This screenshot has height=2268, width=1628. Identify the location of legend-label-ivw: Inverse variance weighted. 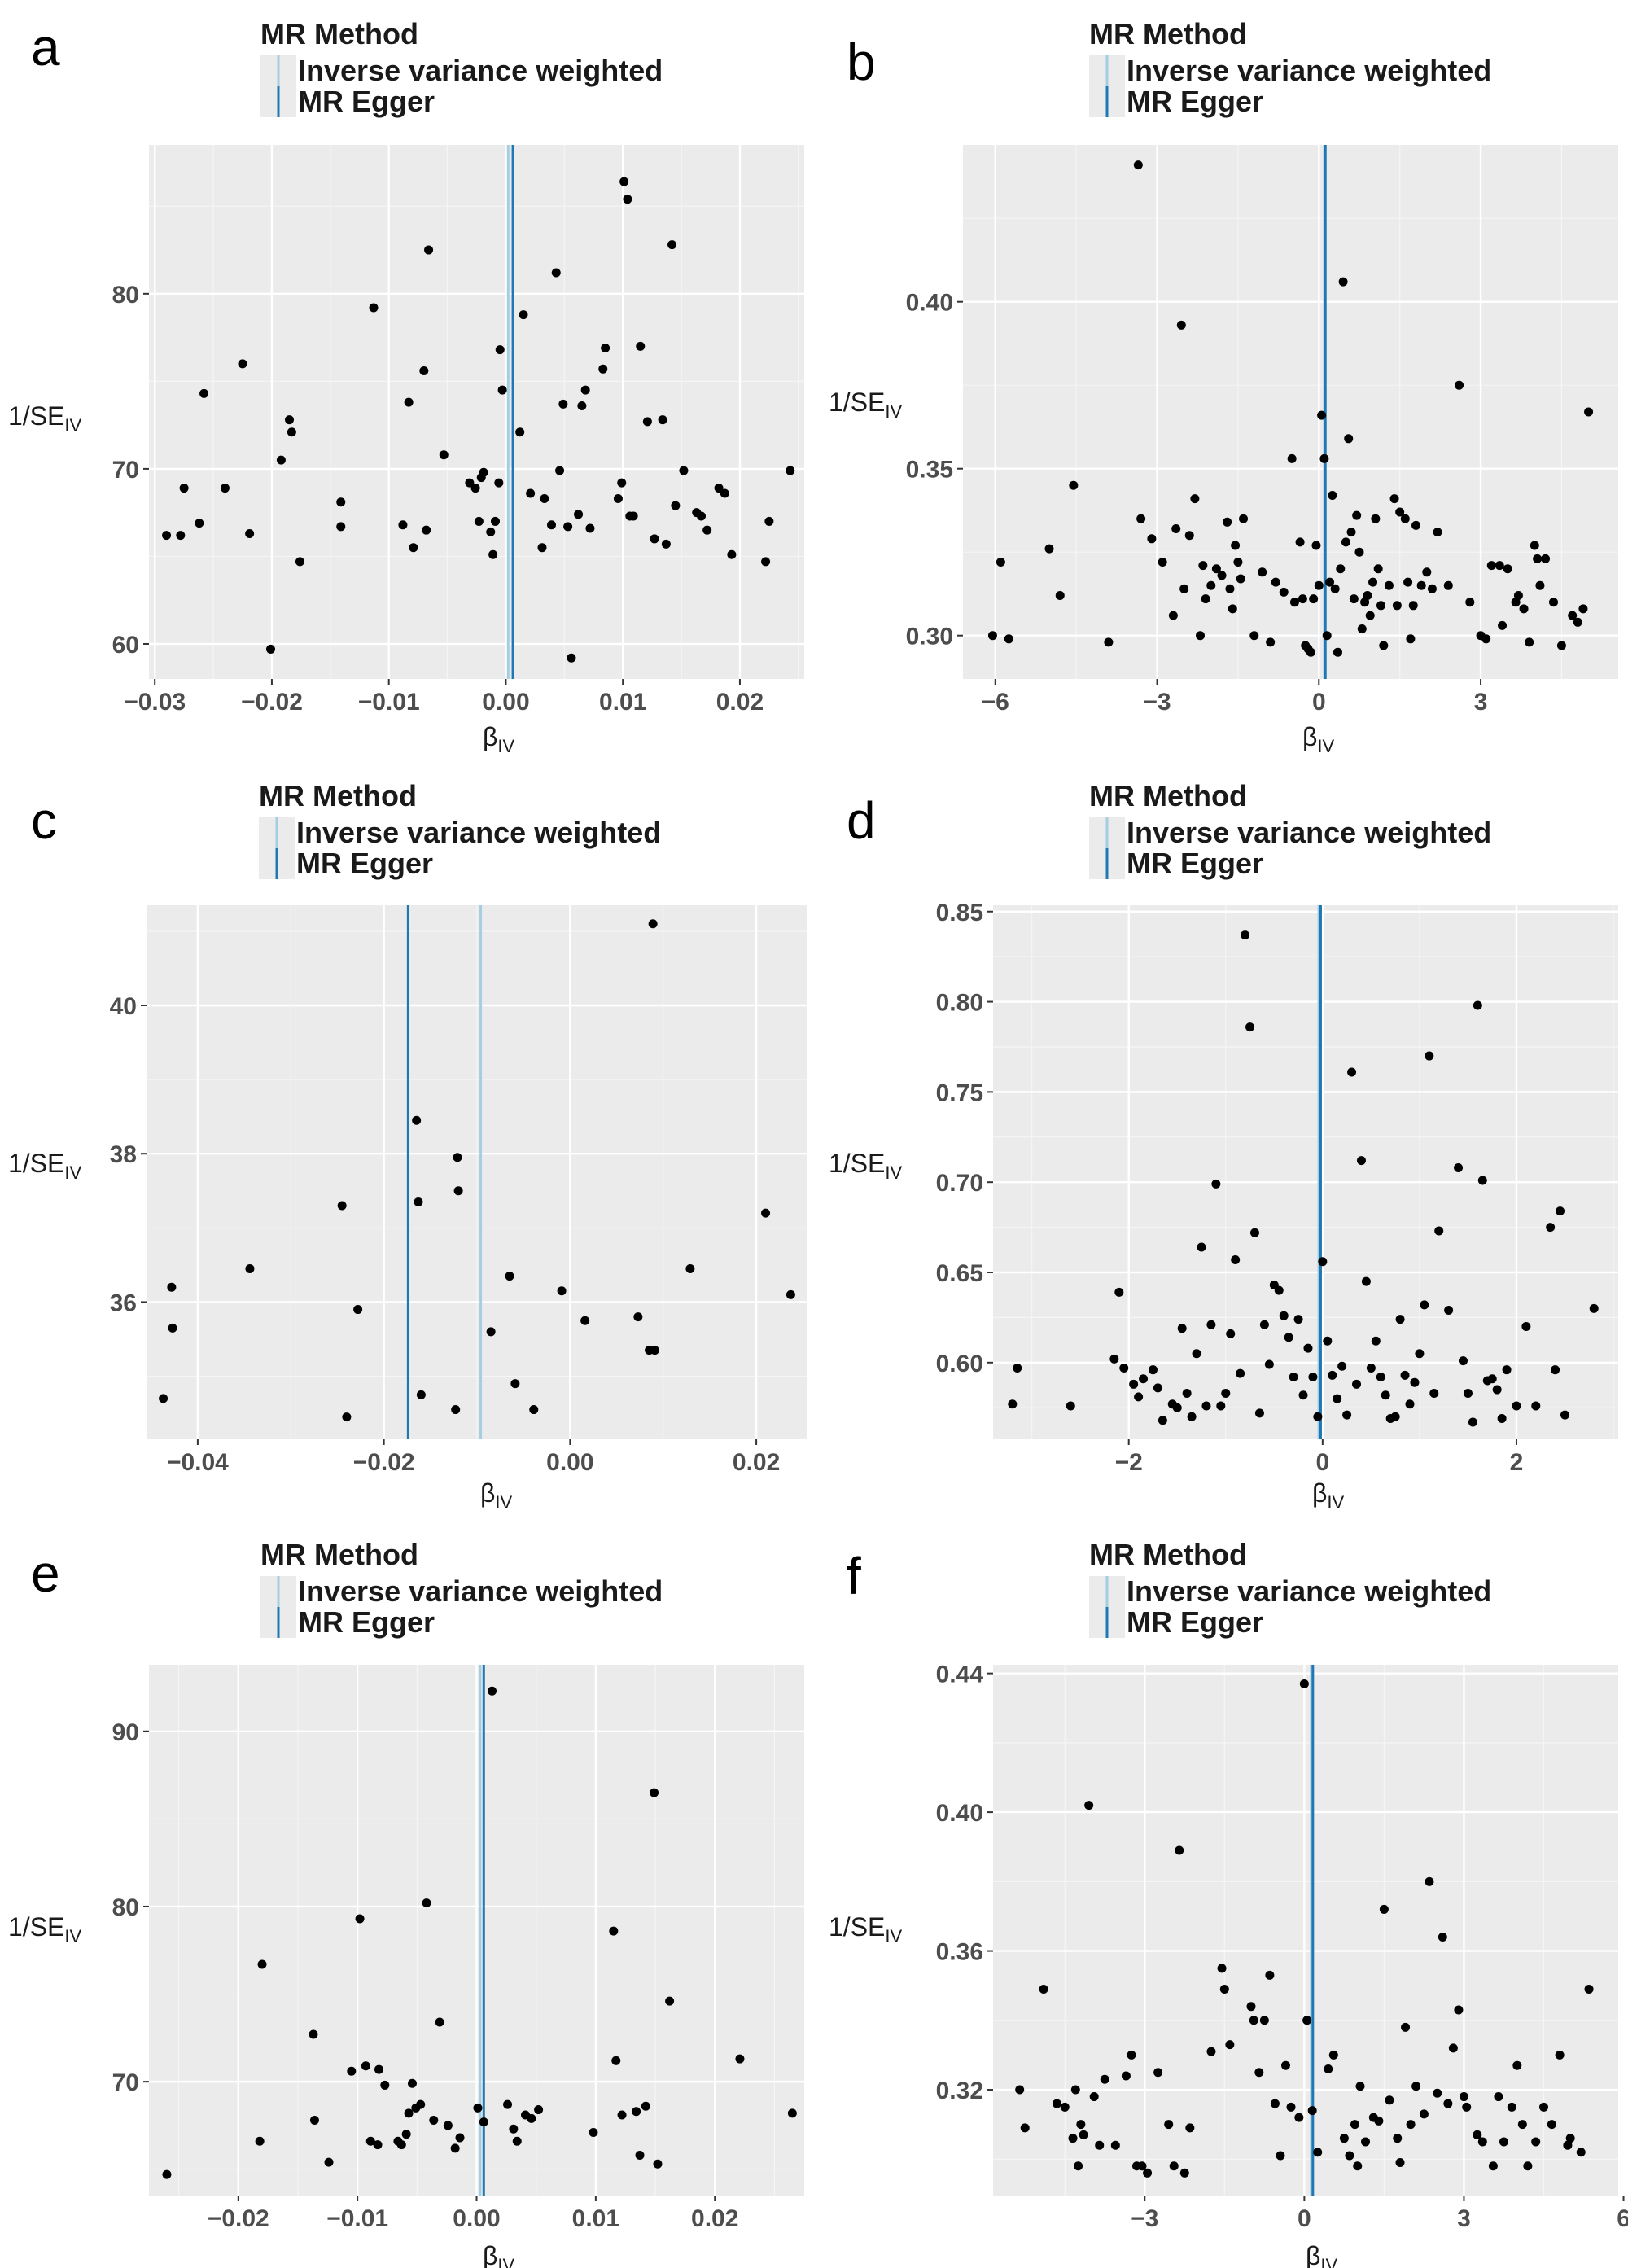
(480, 1591).